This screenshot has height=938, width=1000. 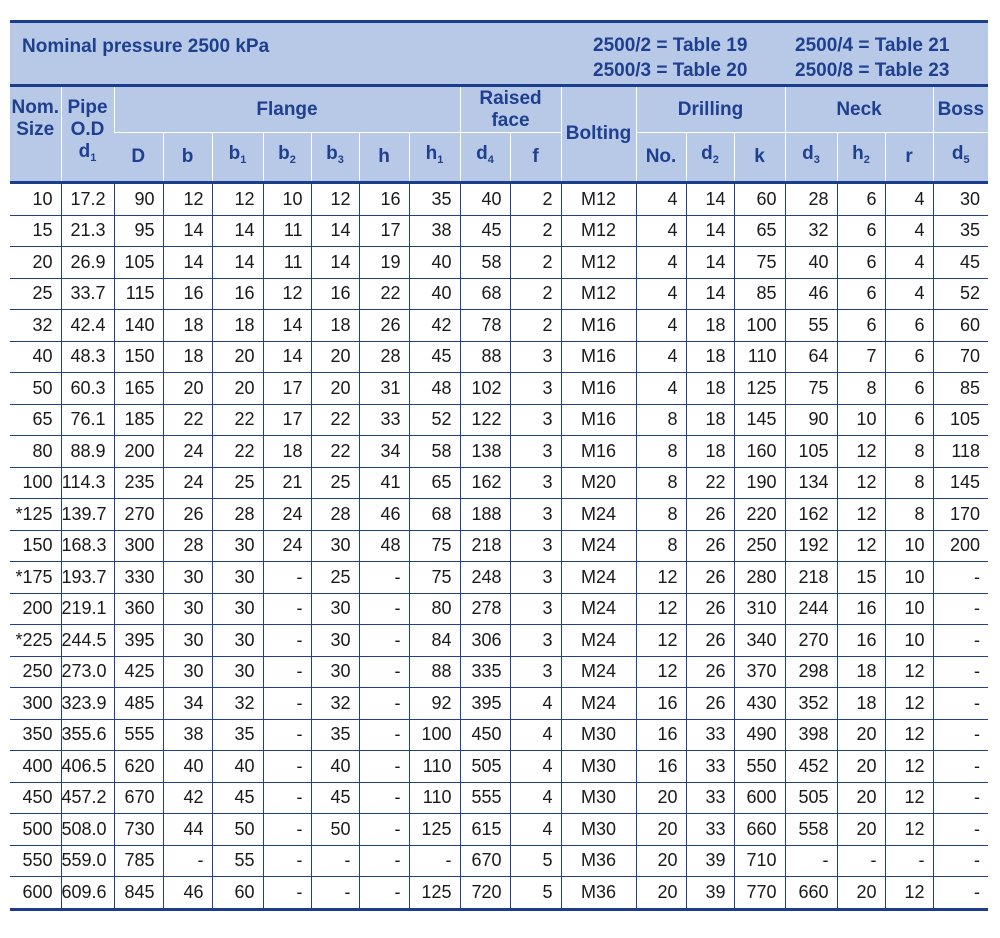 What do you see at coordinates (598, 262) in the screenshot?
I see `table-cell: M12` at bounding box center [598, 262].